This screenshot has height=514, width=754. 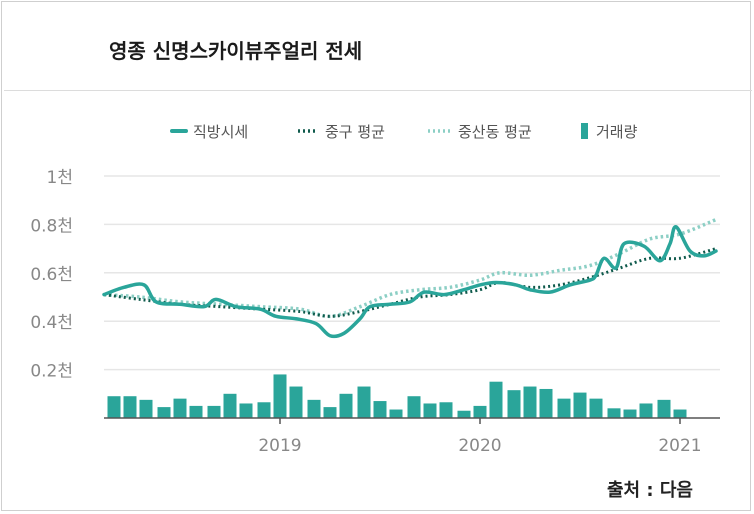 What do you see at coordinates (479, 446) in the screenshot?
I see `x-tick-label: 2020` at bounding box center [479, 446].